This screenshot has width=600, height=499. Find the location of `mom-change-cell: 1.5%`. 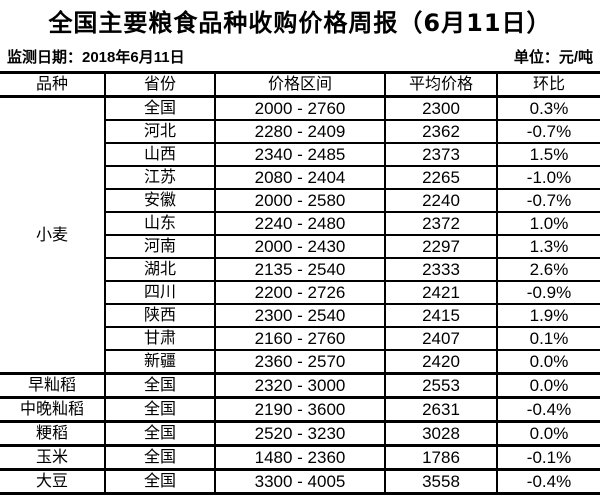

mom-change-cell: 1.5% is located at coordinates (548, 154).